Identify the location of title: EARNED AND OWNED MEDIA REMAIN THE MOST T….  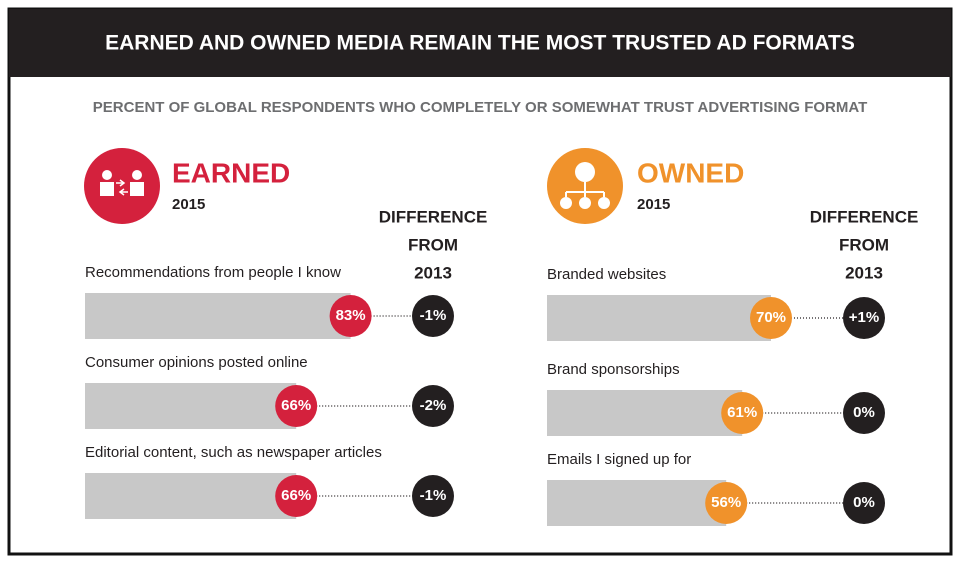
(480, 43).